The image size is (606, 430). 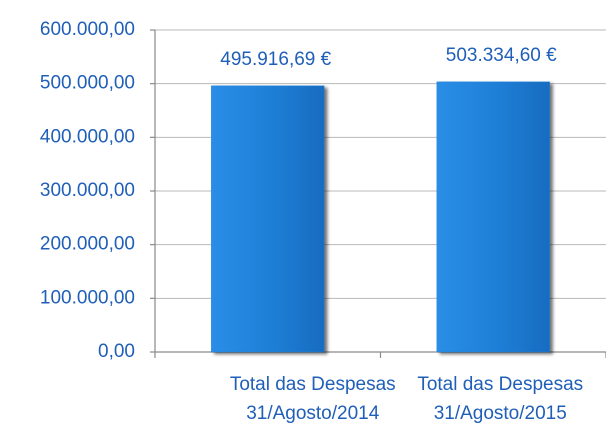 I want to click on y-tick-label: 300.000,00, so click(x=87, y=190).